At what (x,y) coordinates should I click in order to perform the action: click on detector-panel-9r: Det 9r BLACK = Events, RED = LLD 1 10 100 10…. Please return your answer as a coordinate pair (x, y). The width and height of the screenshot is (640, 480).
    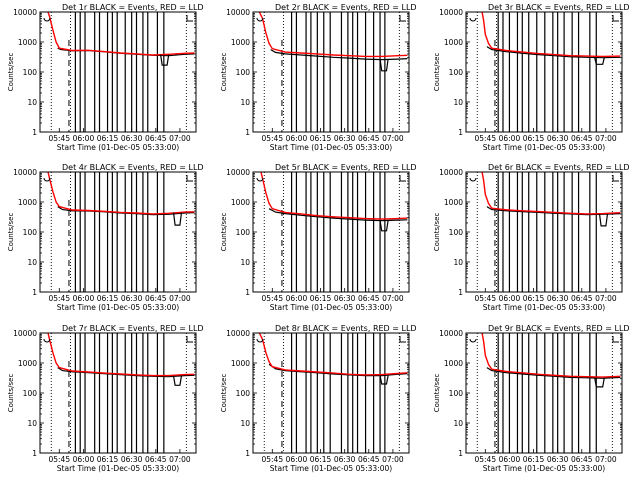
    Looking at the image, I should click on (531, 398).